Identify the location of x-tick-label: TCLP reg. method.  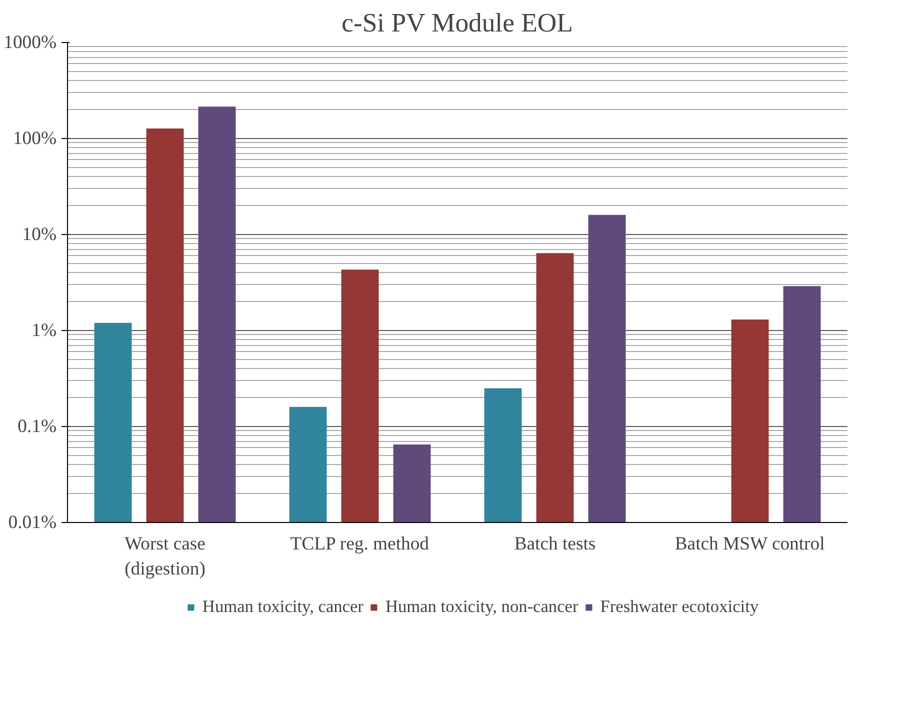
(360, 544).